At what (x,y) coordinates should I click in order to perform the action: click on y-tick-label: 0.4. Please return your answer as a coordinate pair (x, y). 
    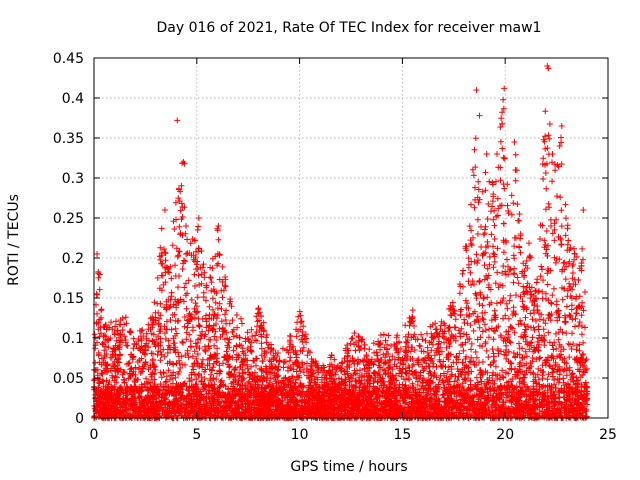
    Looking at the image, I should click on (73, 99).